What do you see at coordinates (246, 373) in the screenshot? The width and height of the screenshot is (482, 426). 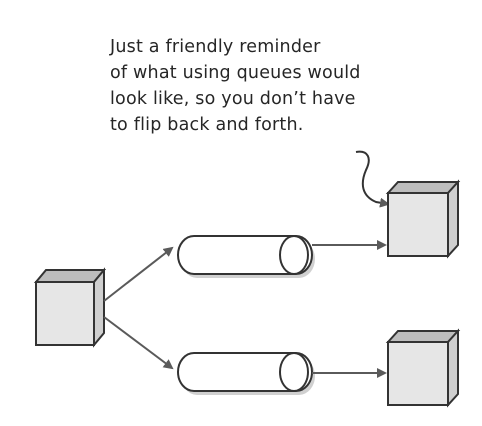 I see `queue-bottom` at bounding box center [246, 373].